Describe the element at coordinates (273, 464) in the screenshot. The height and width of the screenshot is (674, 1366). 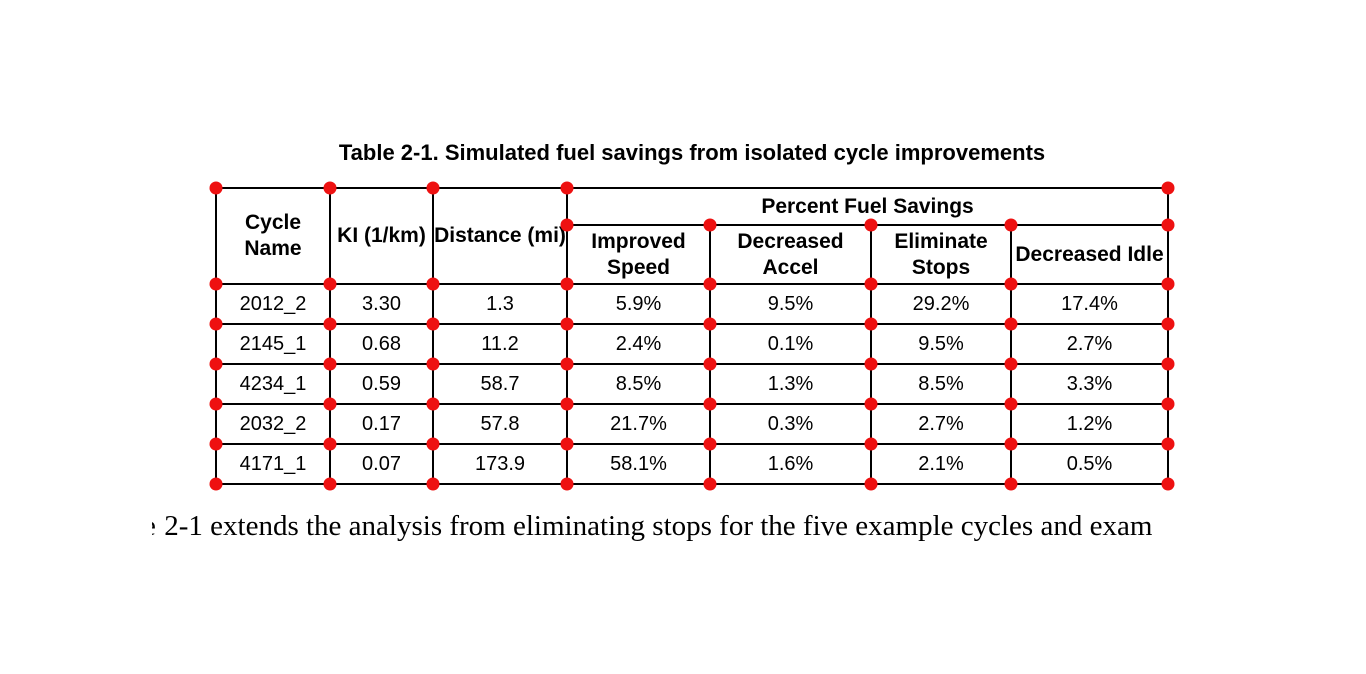
I see `table-cell: 4171_1` at that location.